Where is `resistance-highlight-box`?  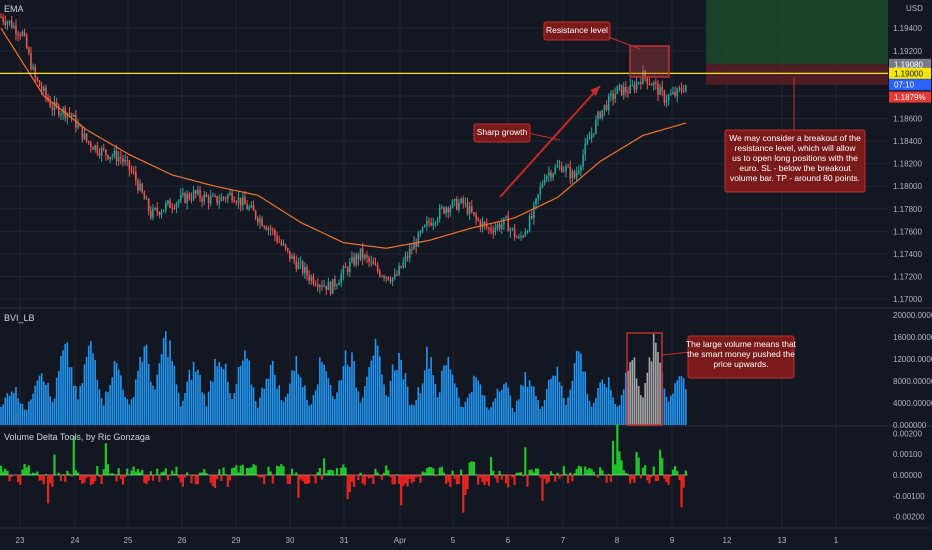
resistance-highlight-box is located at coordinates (649, 61).